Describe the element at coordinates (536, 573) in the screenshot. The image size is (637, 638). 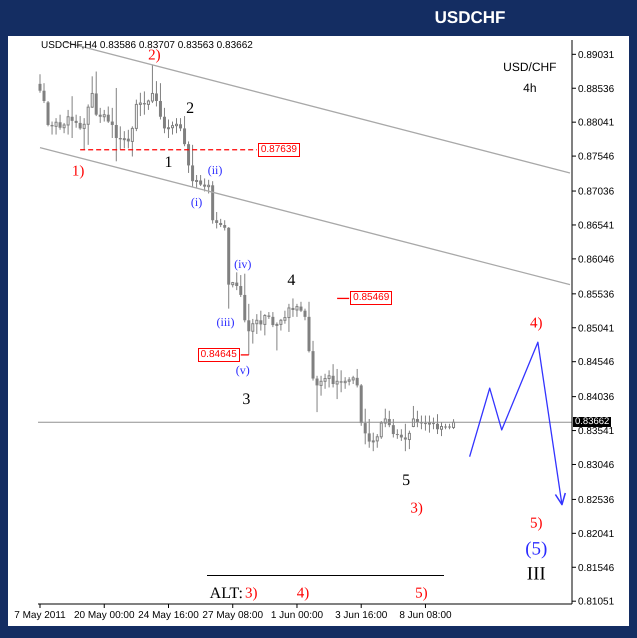
I see `annotation: III` at that location.